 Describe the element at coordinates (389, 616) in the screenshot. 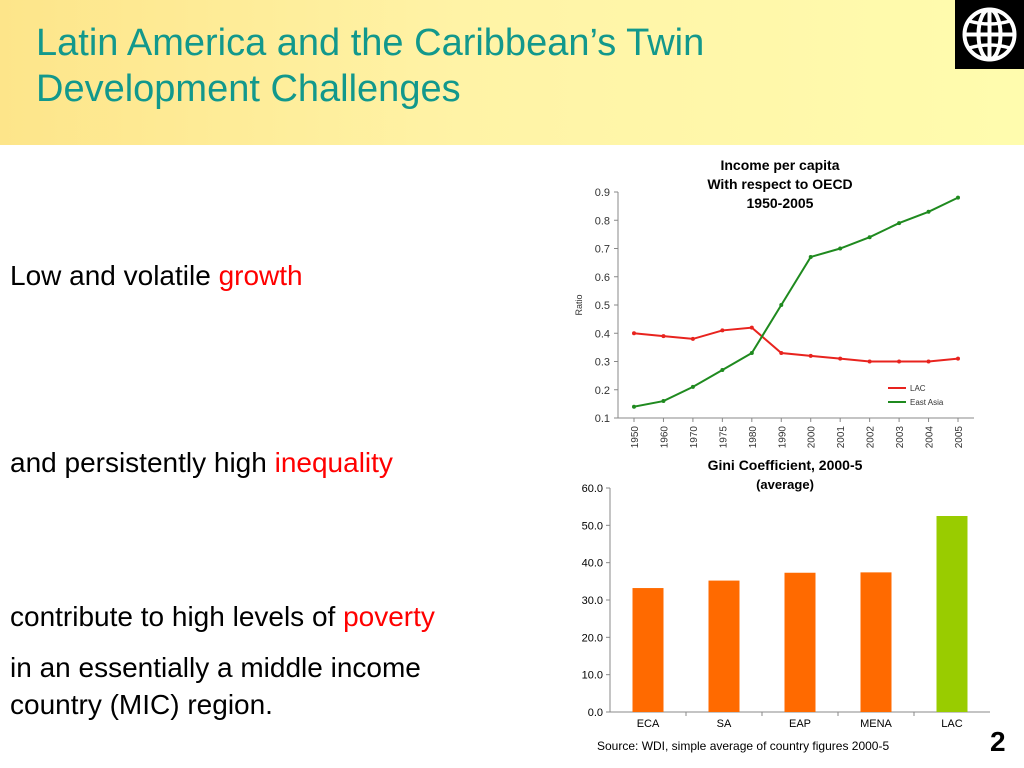

I see `poverty-highlight: poverty` at that location.